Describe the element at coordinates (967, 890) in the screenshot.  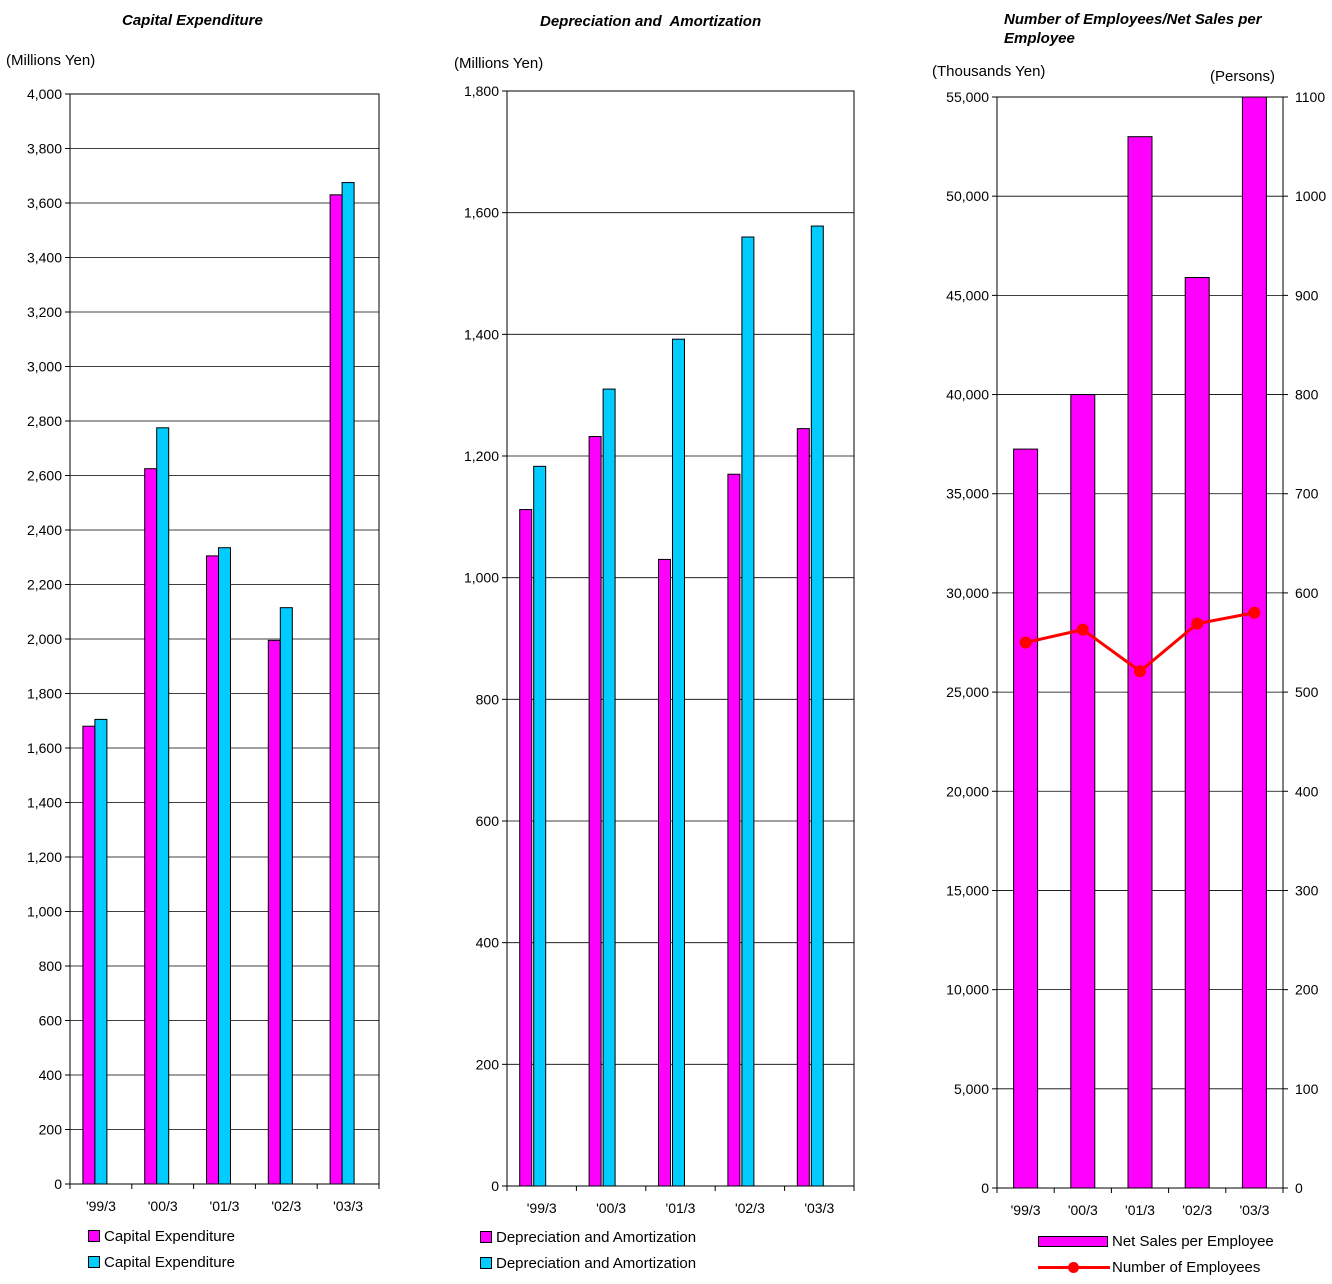
I see `y-tick-label: 15,000` at that location.